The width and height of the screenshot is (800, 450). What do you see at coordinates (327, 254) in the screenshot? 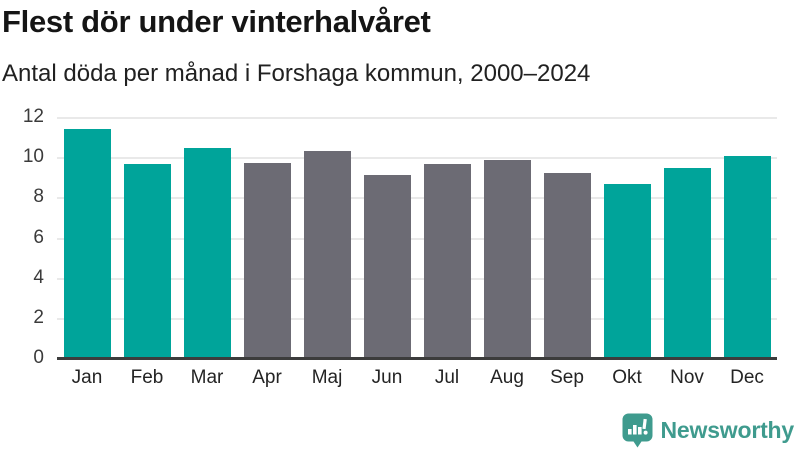
I see `bar-maj` at bounding box center [327, 254].